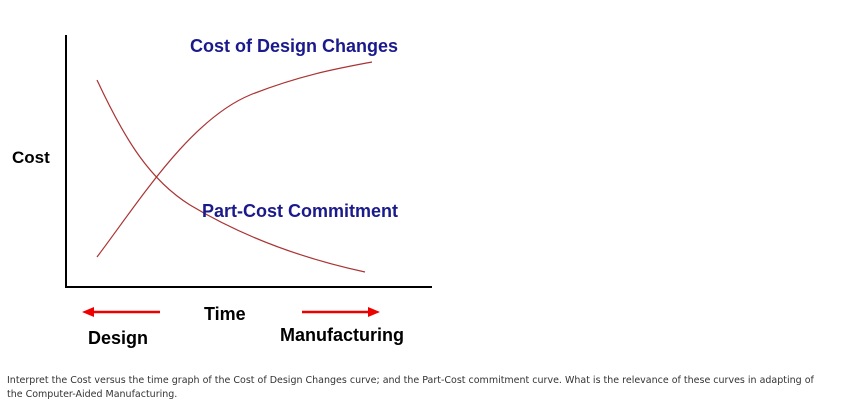 The height and width of the screenshot is (408, 858). Describe the element at coordinates (231, 176) in the screenshot. I see `part-cost-curve` at that location.